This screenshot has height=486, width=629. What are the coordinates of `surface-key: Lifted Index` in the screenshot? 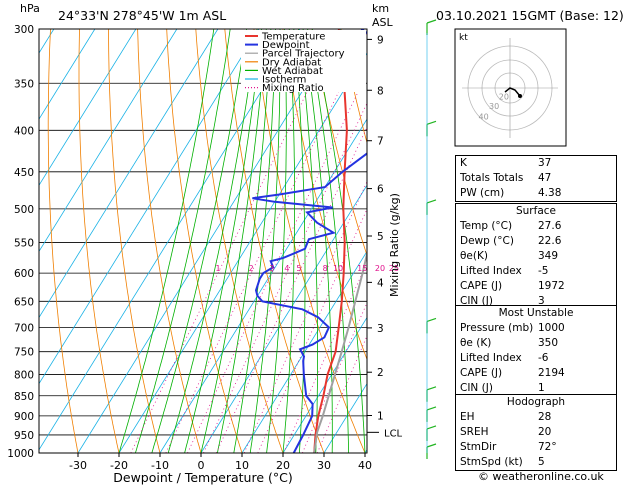 It's located at (491, 271).